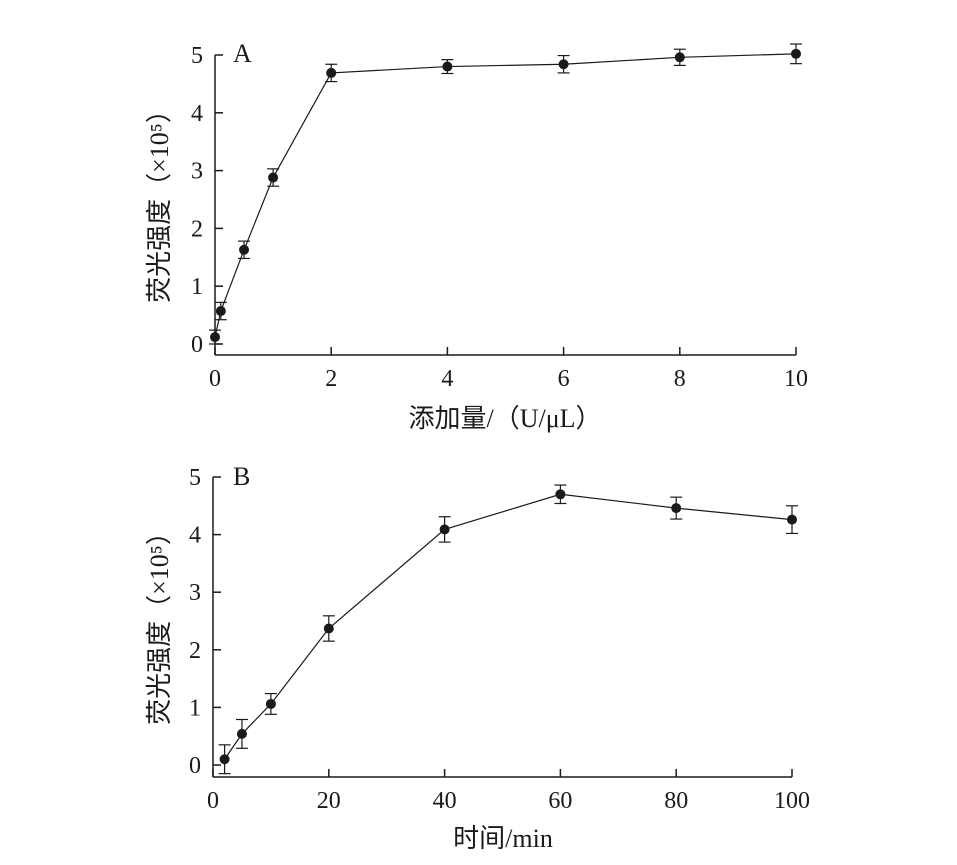  What do you see at coordinates (792, 801) in the screenshot?
I see `panel-b-x-tick-label: 100` at bounding box center [792, 801].